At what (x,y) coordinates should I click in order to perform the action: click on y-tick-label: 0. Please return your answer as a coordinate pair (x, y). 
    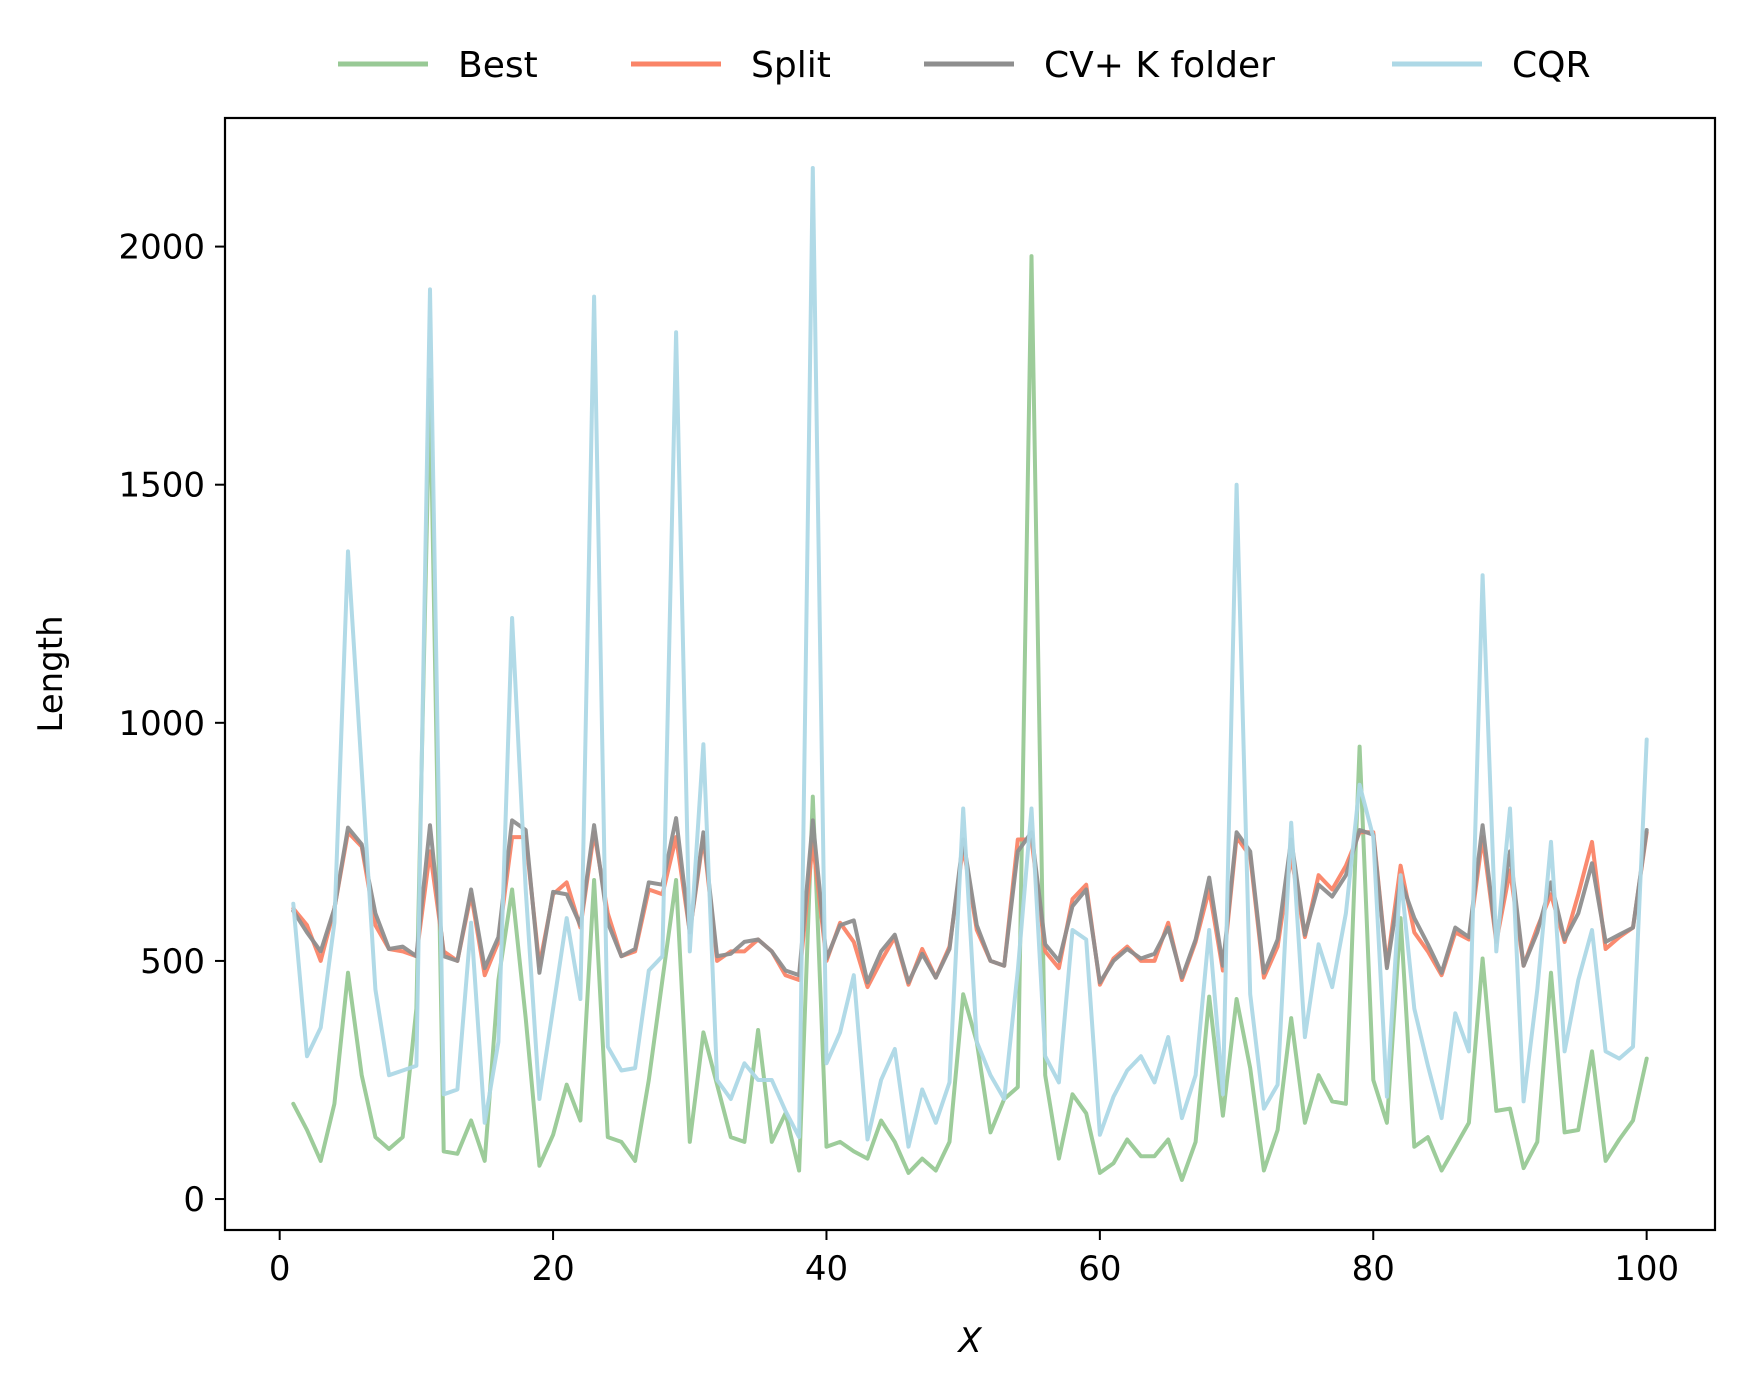
    Looking at the image, I should click on (194, 1200).